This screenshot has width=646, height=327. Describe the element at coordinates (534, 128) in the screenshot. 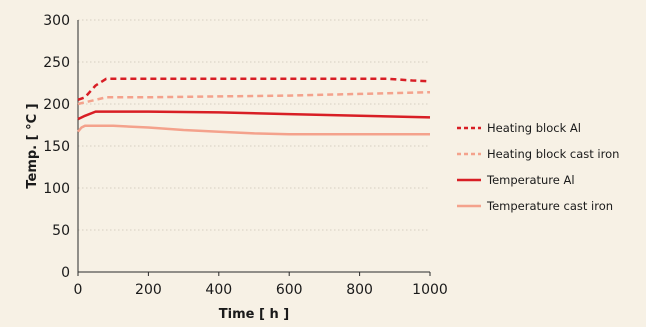

I see `legend-label: Heating block Al` at that location.